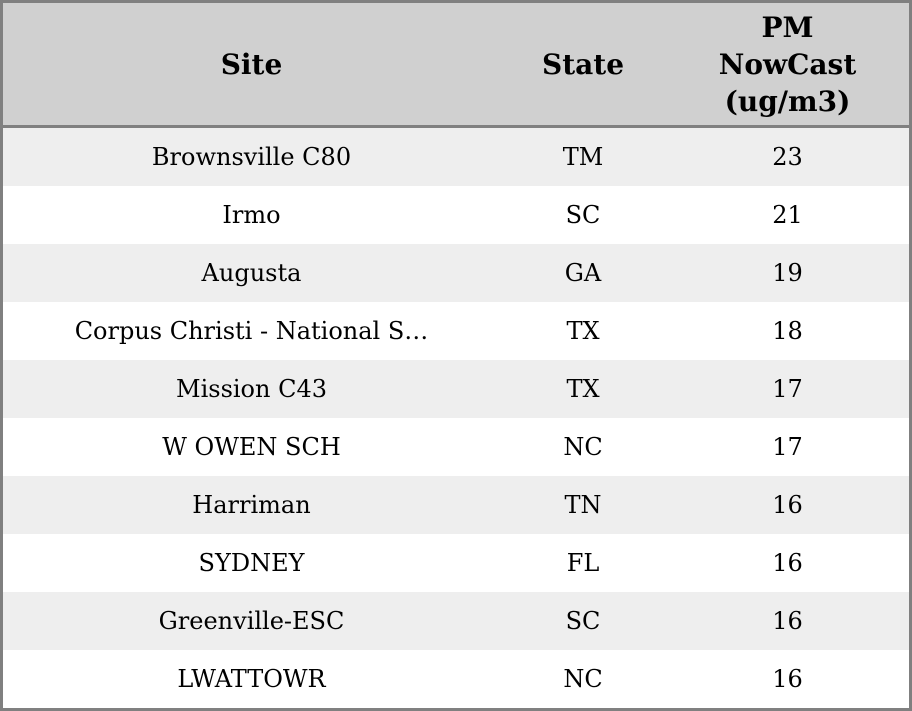 This screenshot has width=912, height=711. I want to click on site-cell: Brownsville C80, so click(251, 157).